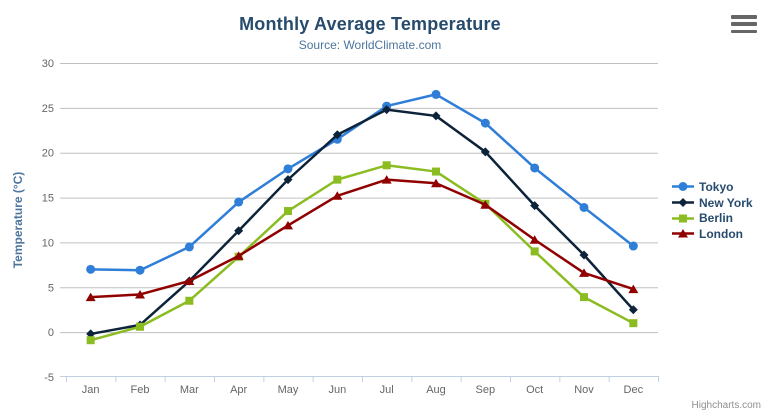 This screenshot has height=416, width=769. I want to click on legend-item-new-york: New York, so click(712, 203).